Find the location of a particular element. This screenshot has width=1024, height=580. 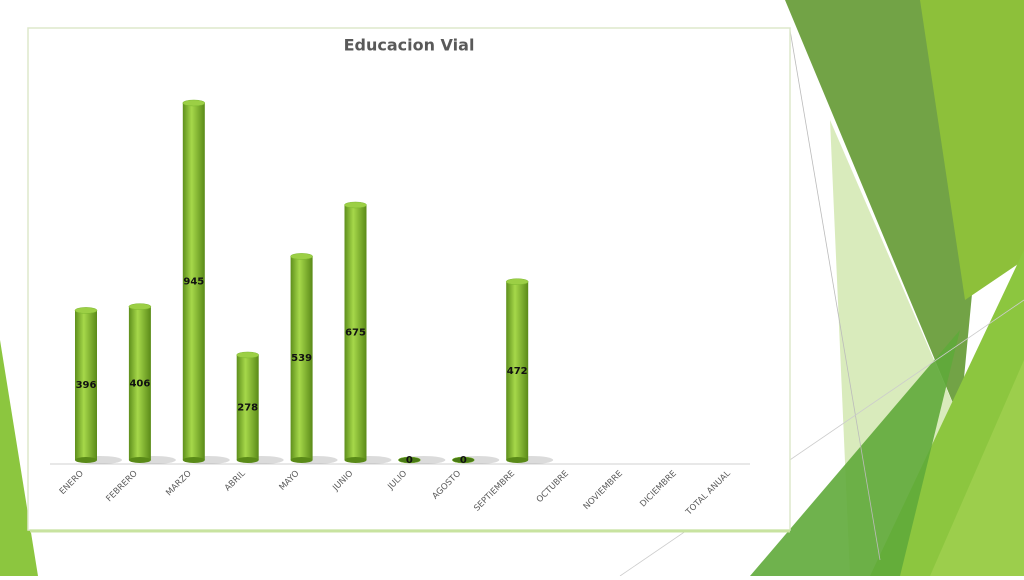

data-label: 675 is located at coordinates (355, 333).